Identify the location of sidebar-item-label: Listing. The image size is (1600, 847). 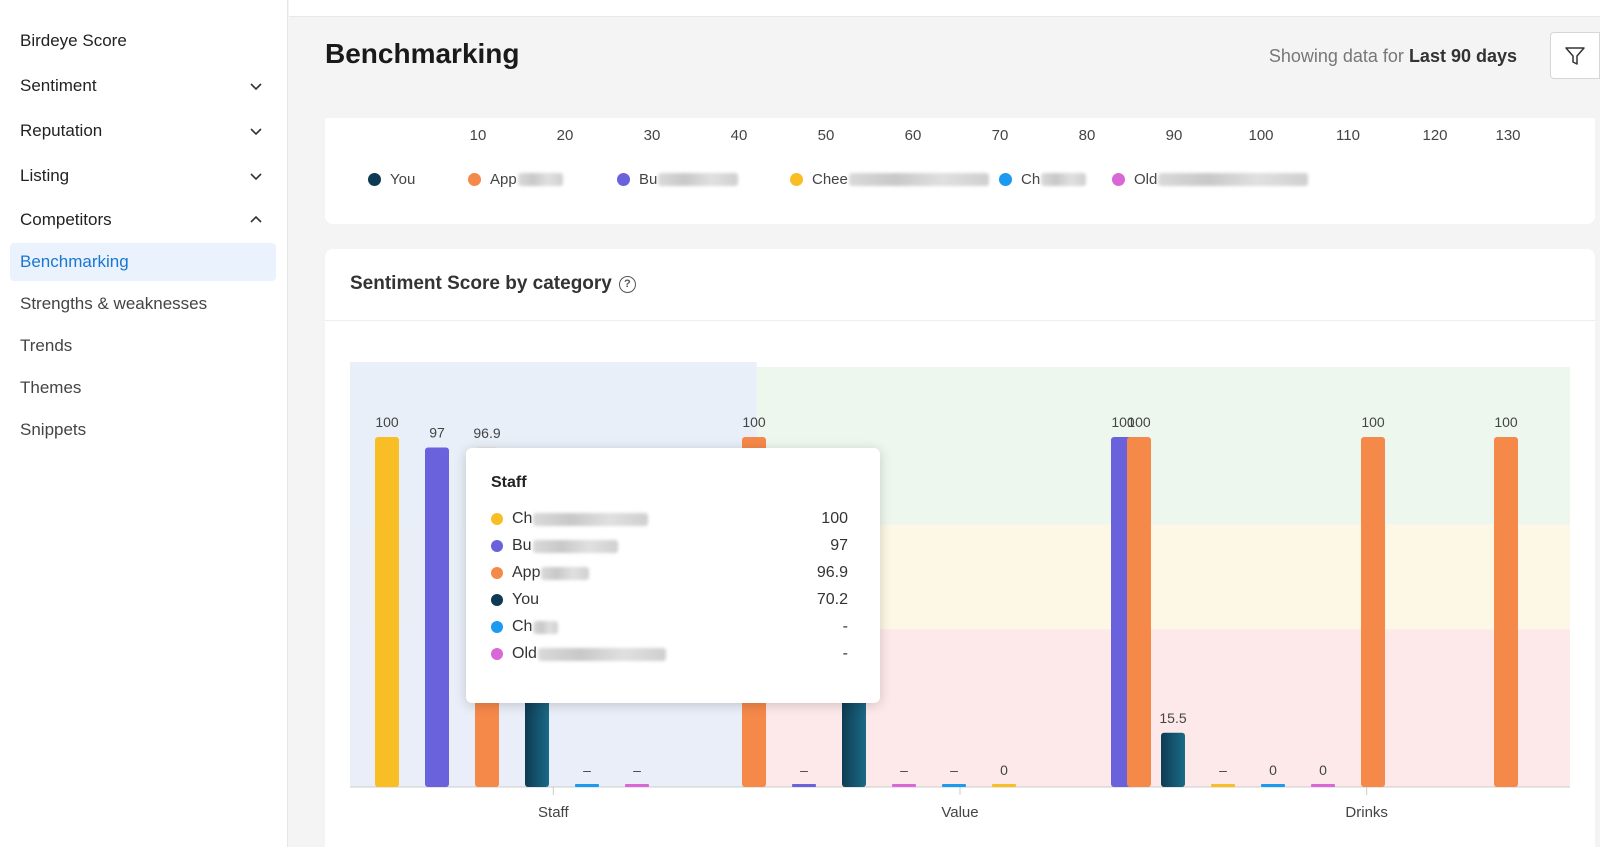
(45, 175).